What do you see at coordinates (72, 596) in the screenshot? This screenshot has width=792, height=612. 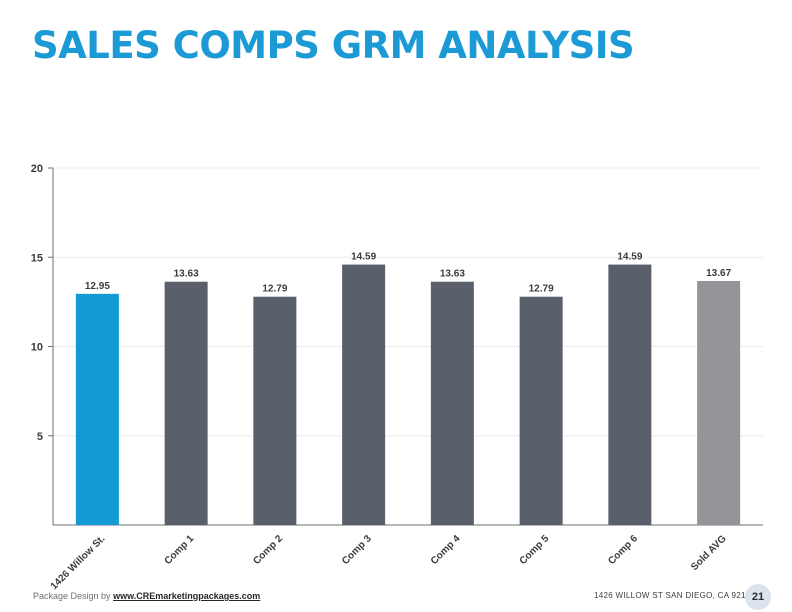 I see `footer-credit-prefix: Package Design by` at bounding box center [72, 596].